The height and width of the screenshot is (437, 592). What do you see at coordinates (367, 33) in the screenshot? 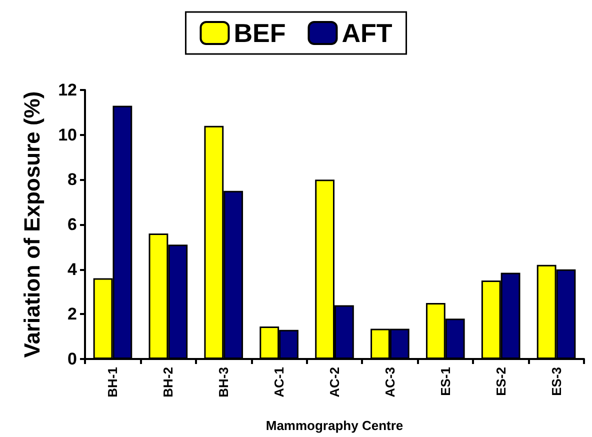
I see `legend-label: AFT` at bounding box center [367, 33].